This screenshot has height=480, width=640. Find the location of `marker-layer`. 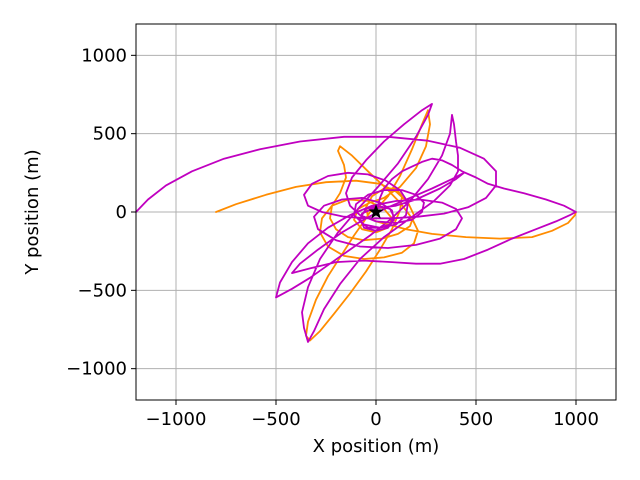

marker-layer is located at coordinates (376, 211).